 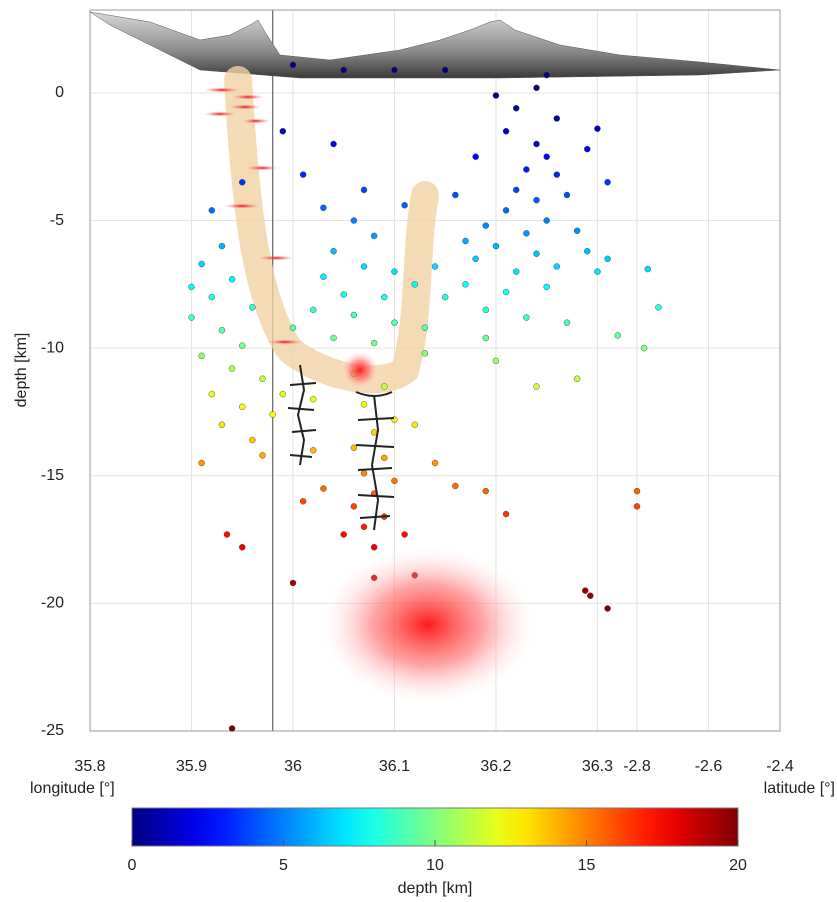 What do you see at coordinates (52, 475) in the screenshot?
I see `y-tick-label: -15` at bounding box center [52, 475].